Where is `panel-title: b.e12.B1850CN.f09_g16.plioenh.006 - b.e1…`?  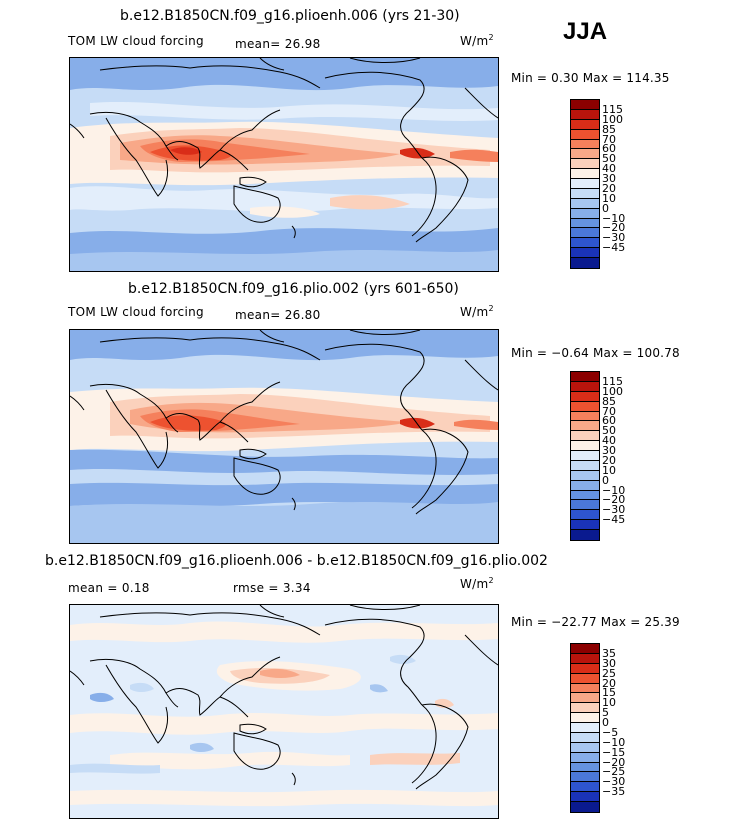
panel-title: b.e12.B1850CN.f09_g16.plioenh.006 - b.e1… is located at coordinates (296, 561).